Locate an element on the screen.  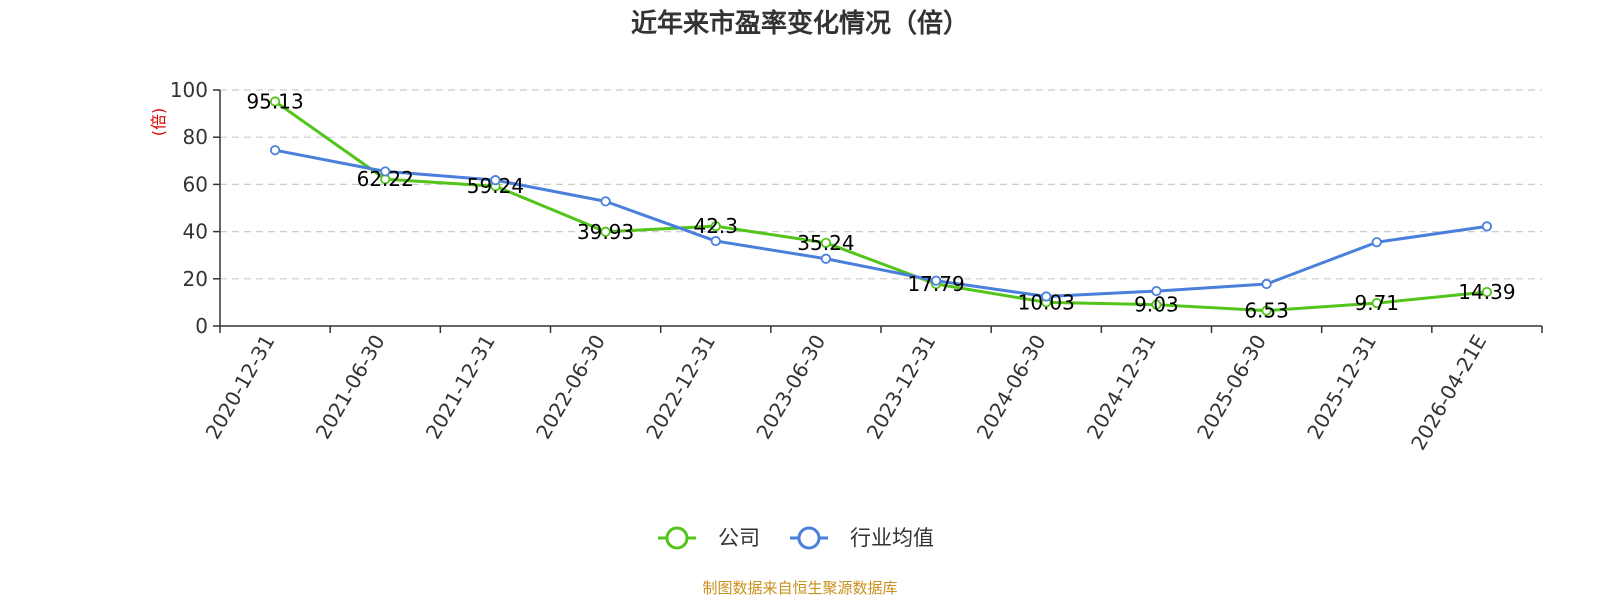
y-axis-unit-label: (倍) is located at coordinates (158, 122).